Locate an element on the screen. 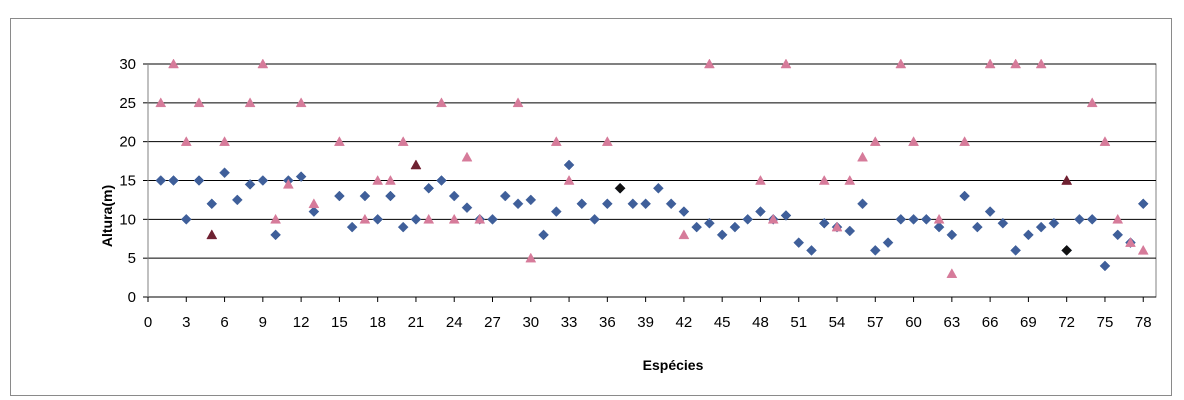 The image size is (1184, 400). x-tick-label: 42 is located at coordinates (684, 322).